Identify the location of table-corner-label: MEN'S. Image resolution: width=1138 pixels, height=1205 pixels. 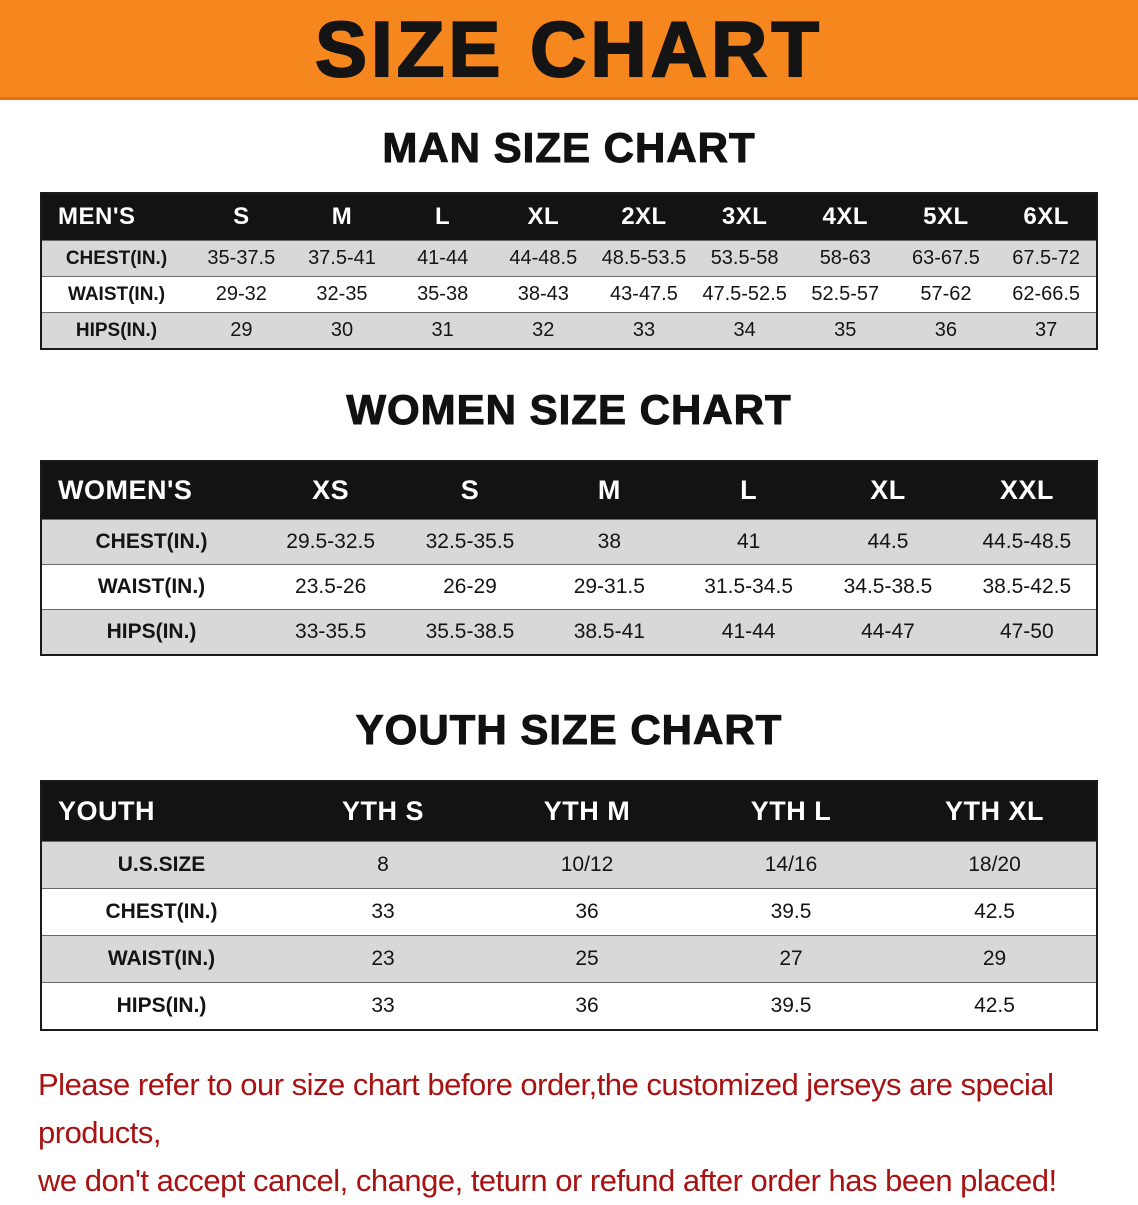
(116, 217).